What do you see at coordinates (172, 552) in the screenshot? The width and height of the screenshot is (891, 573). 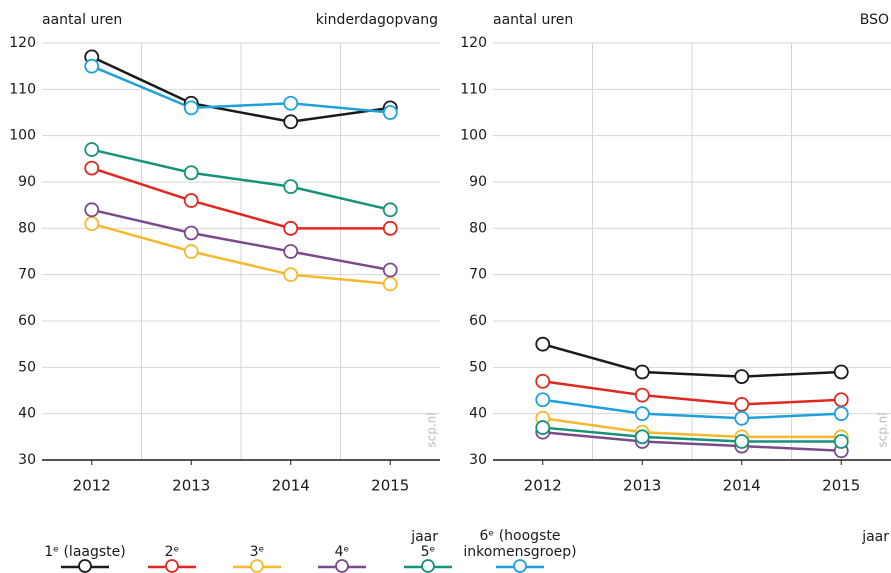 I see `legend-label: 2ᵉ` at bounding box center [172, 552].